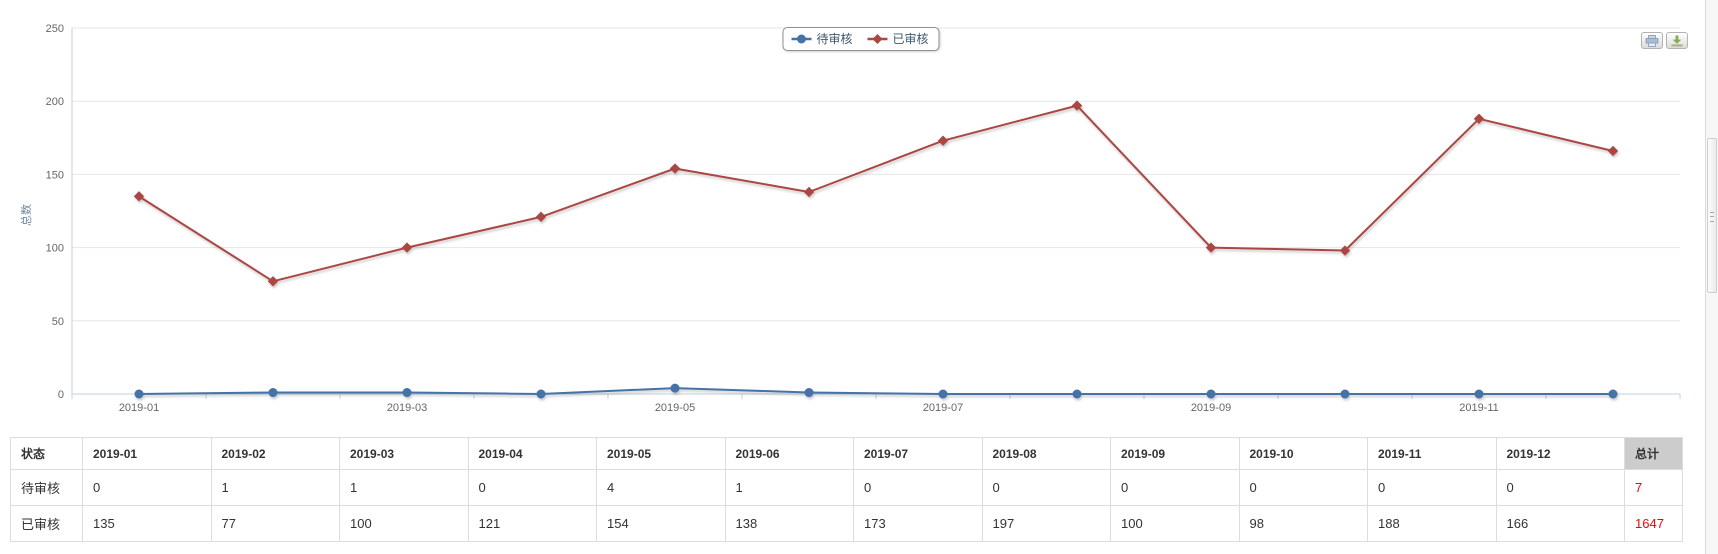 Image resolution: width=1718 pixels, height=554 pixels. Describe the element at coordinates (58, 322) in the screenshot. I see `y-tick-label: 50` at that location.